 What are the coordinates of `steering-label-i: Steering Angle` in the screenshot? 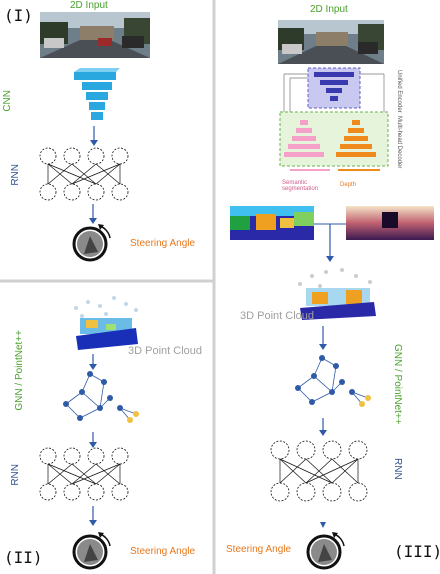 It's located at (163, 243).